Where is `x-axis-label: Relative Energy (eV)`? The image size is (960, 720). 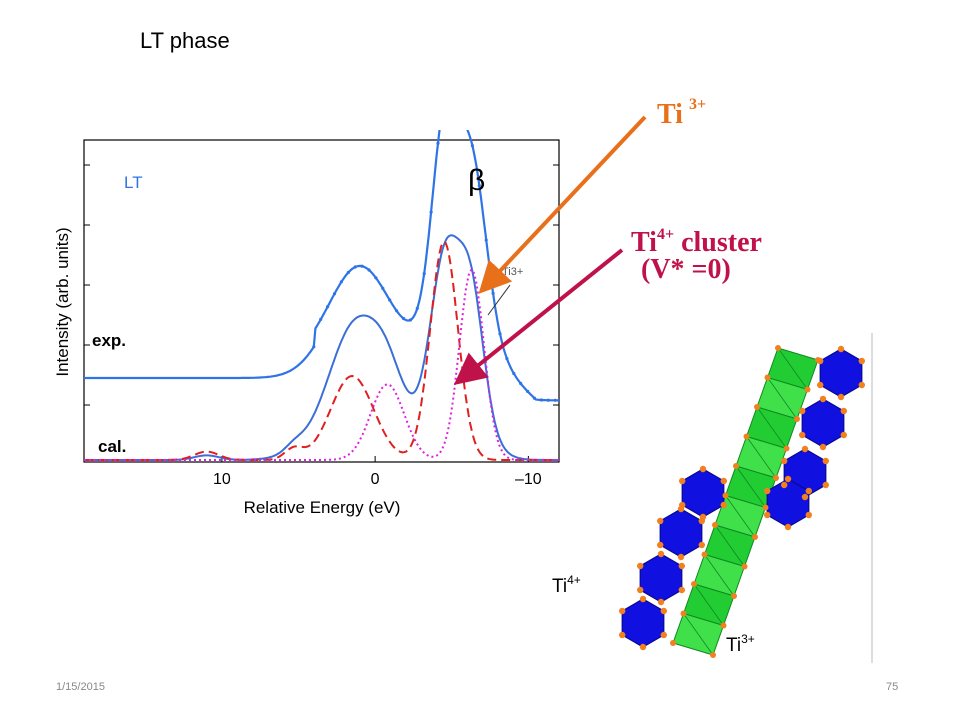
x-axis-label: Relative Energy (eV) is located at coordinates (322, 507).